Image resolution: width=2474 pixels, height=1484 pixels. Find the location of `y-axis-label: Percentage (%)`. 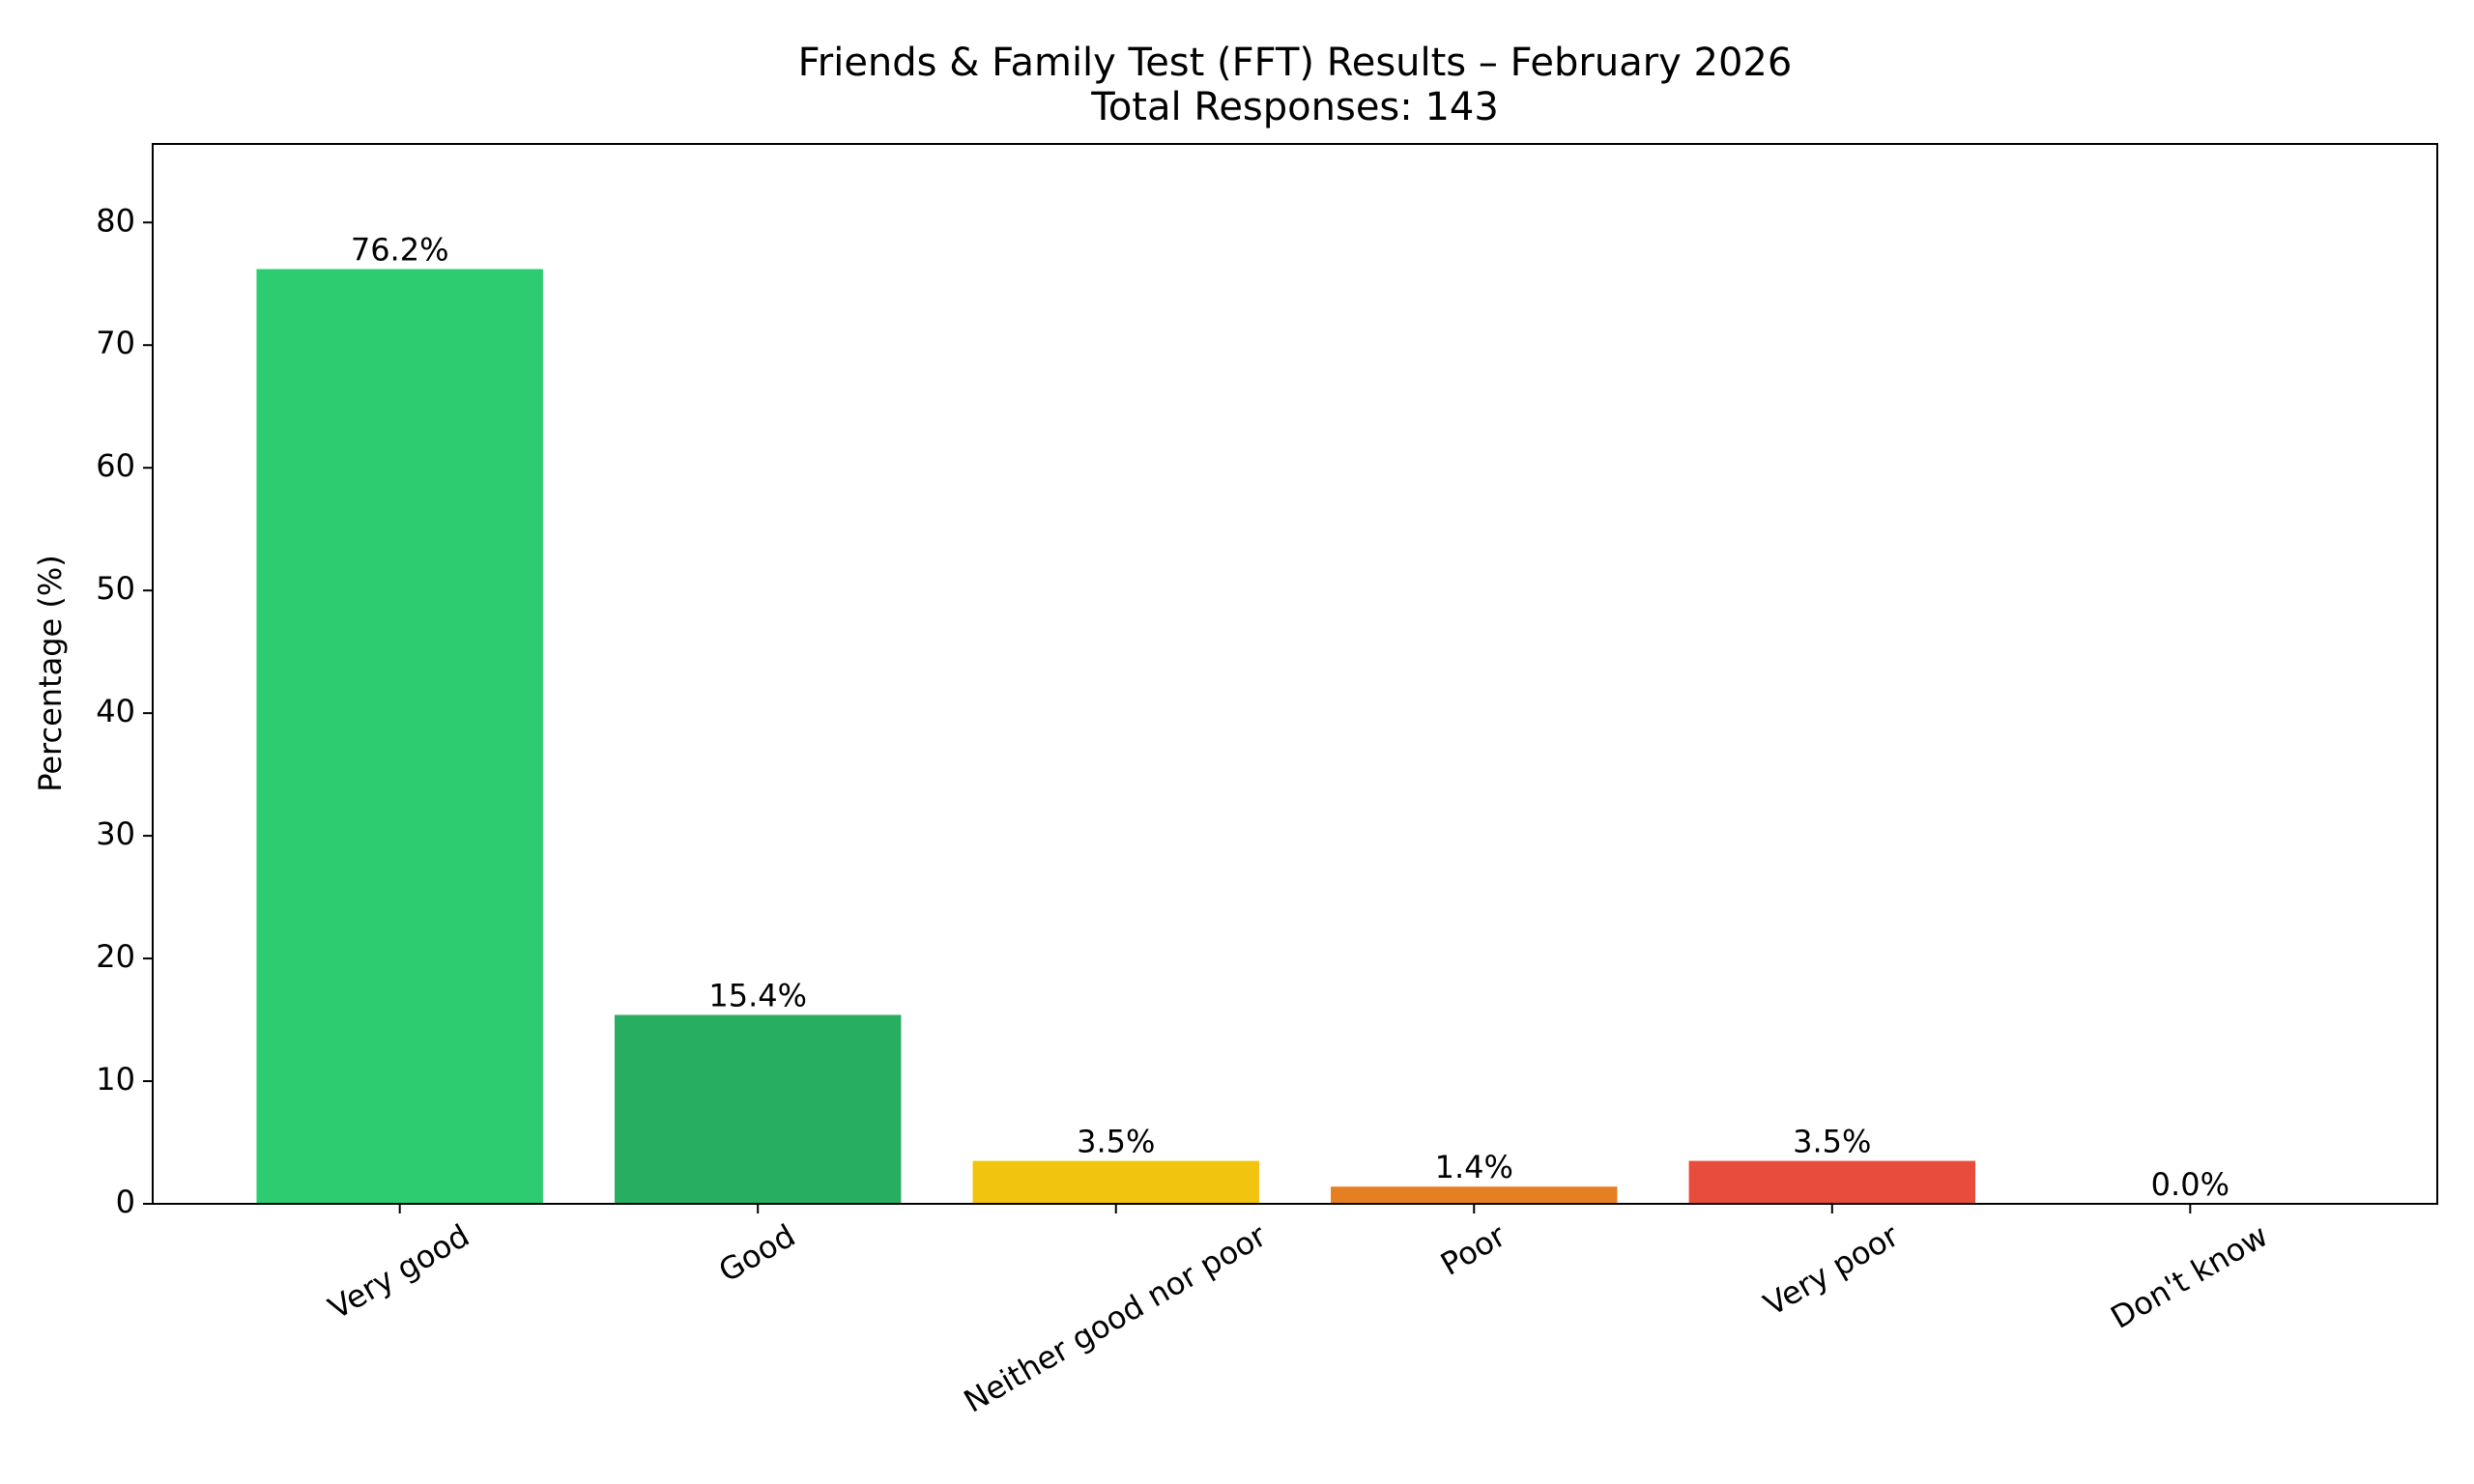

y-axis-label: Percentage (%) is located at coordinates (51, 674).